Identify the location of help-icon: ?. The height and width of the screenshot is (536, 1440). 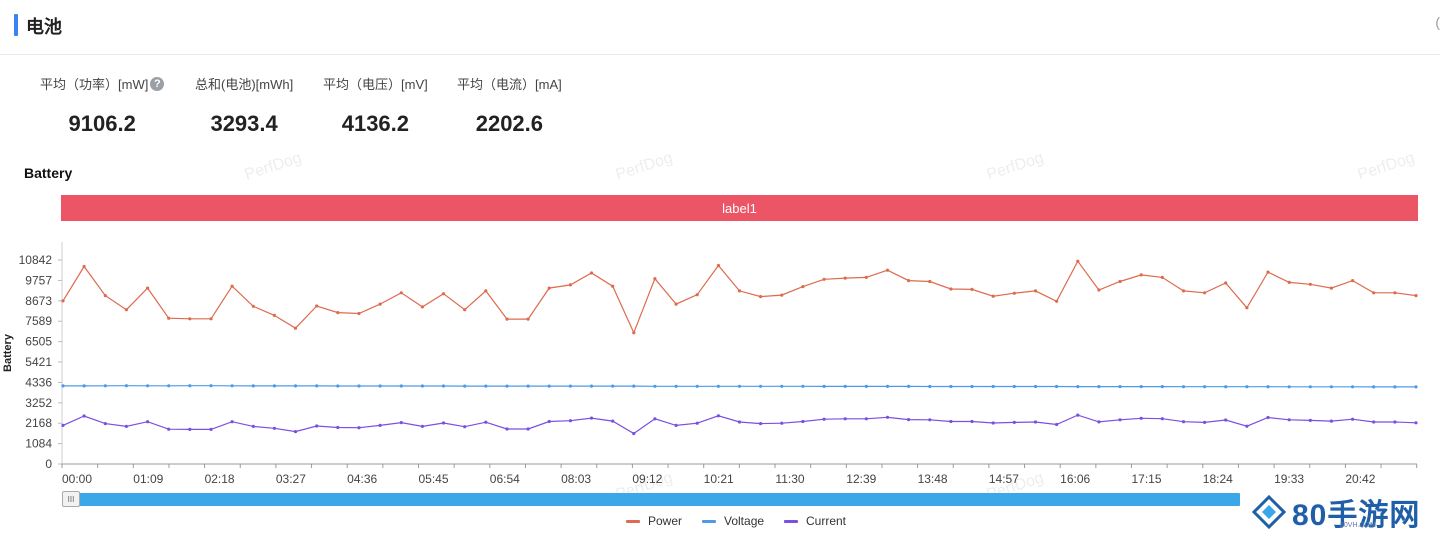
(157, 83).